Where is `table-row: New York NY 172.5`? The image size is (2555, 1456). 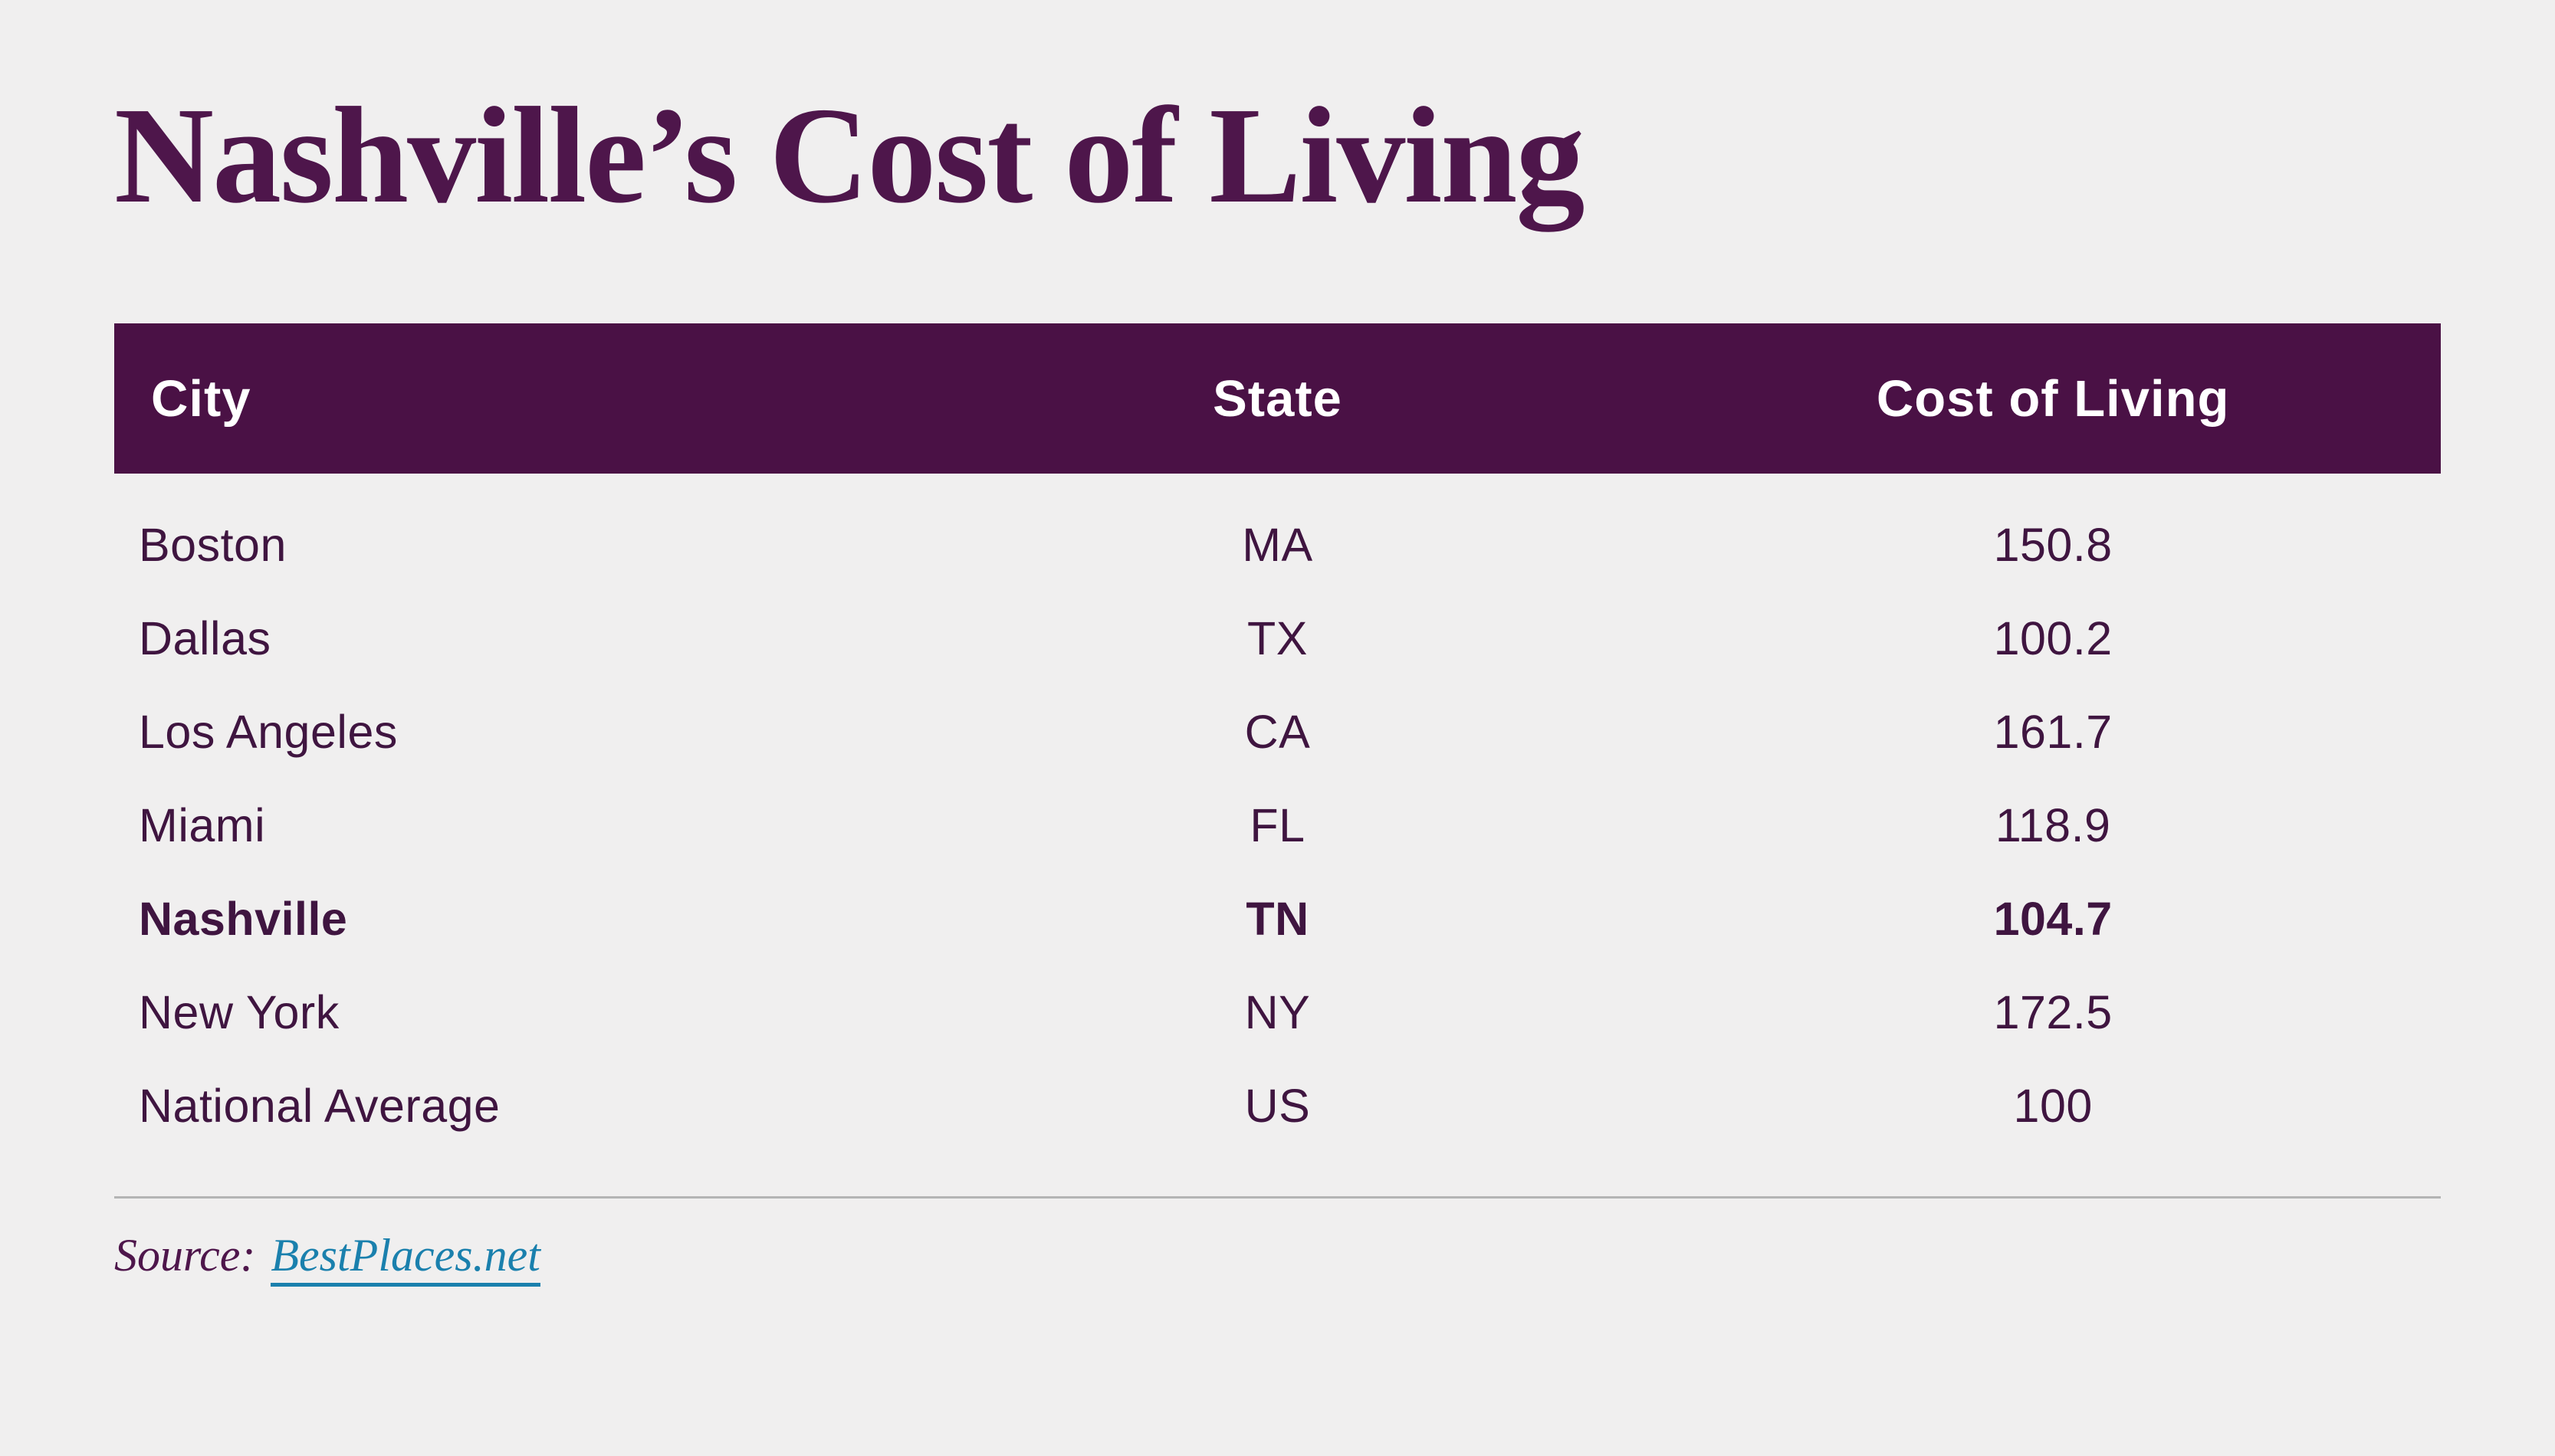 table-row: New York NY 172.5 is located at coordinates (1277, 1012).